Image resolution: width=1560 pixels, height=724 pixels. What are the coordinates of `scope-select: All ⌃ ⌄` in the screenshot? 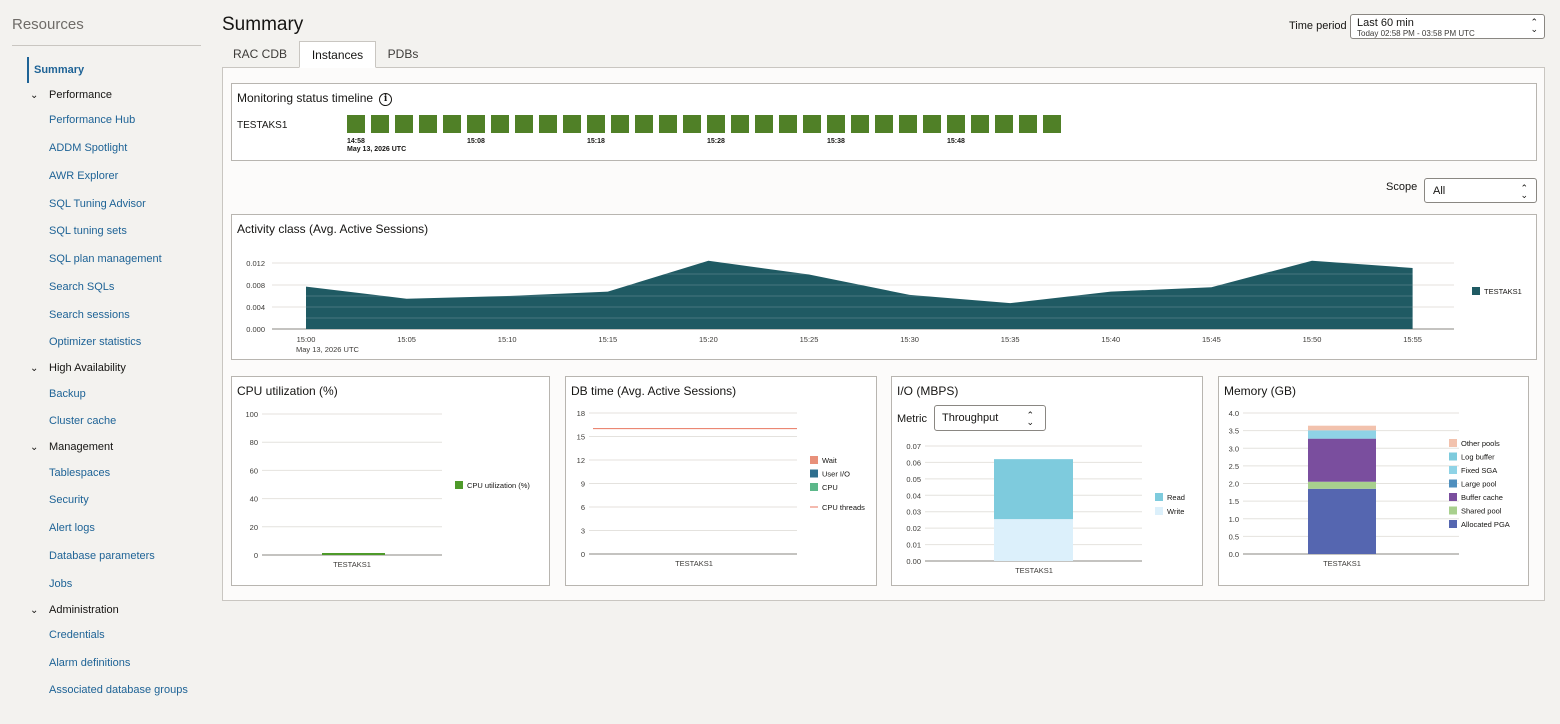 It's located at (1480, 190).